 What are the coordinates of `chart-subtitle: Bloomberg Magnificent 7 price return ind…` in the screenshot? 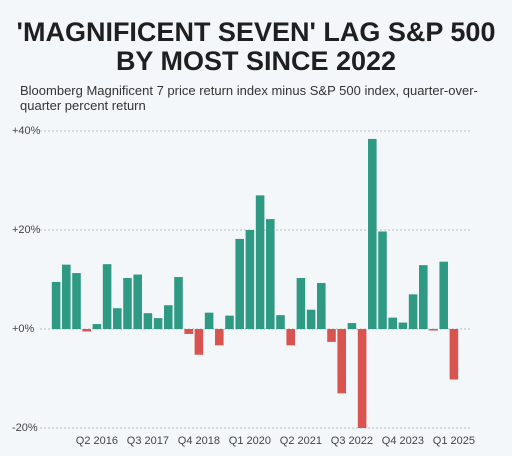 It's located at (249, 98).